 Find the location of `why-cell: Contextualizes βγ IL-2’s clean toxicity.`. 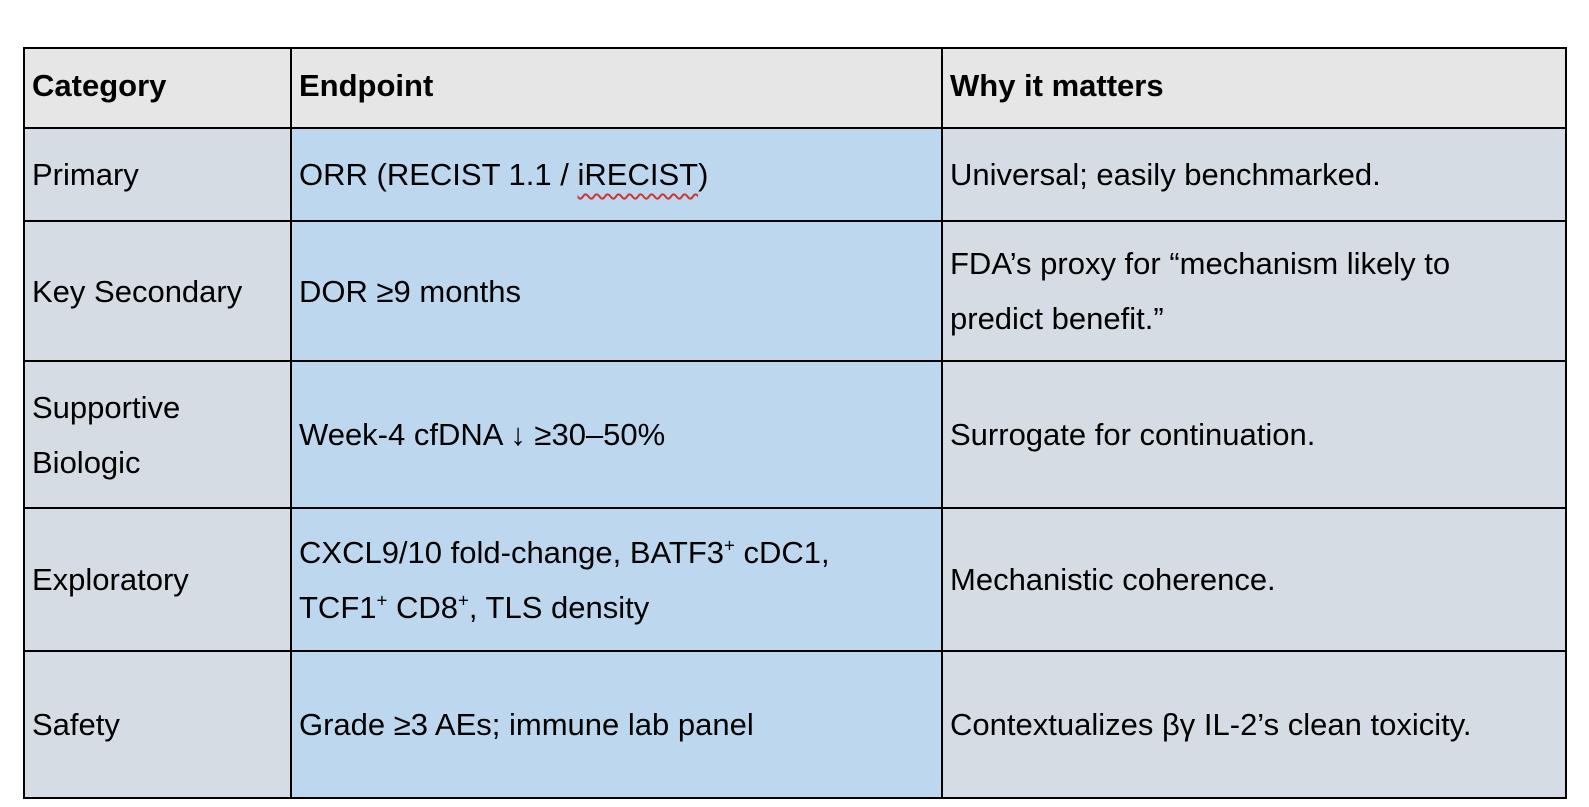

why-cell: Contextualizes βγ IL-2’s clean toxicity. is located at coordinates (1254, 724).